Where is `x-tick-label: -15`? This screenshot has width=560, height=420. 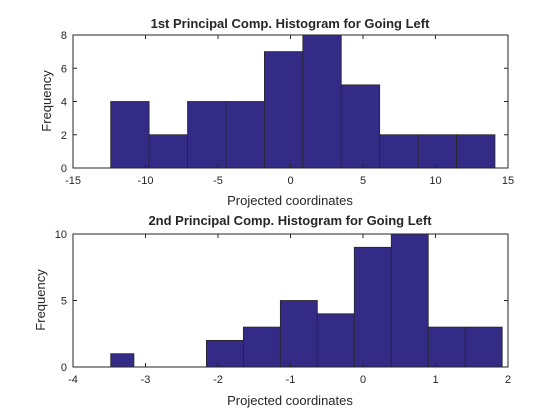 x-tick-label: -15 is located at coordinates (73, 181).